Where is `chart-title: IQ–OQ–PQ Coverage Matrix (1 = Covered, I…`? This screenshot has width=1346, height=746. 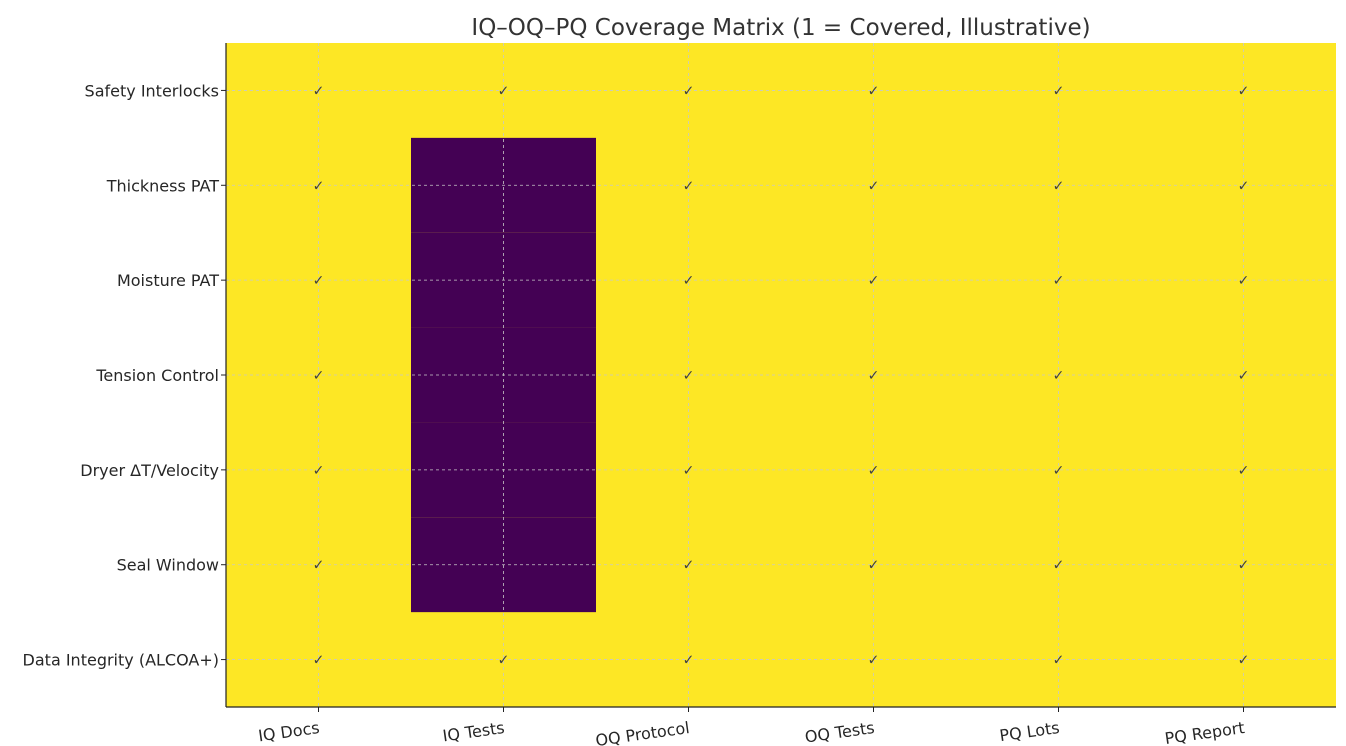
chart-title: IQ–OQ–PQ Coverage Matrix (1 = Covered, I… is located at coordinates (780, 28).